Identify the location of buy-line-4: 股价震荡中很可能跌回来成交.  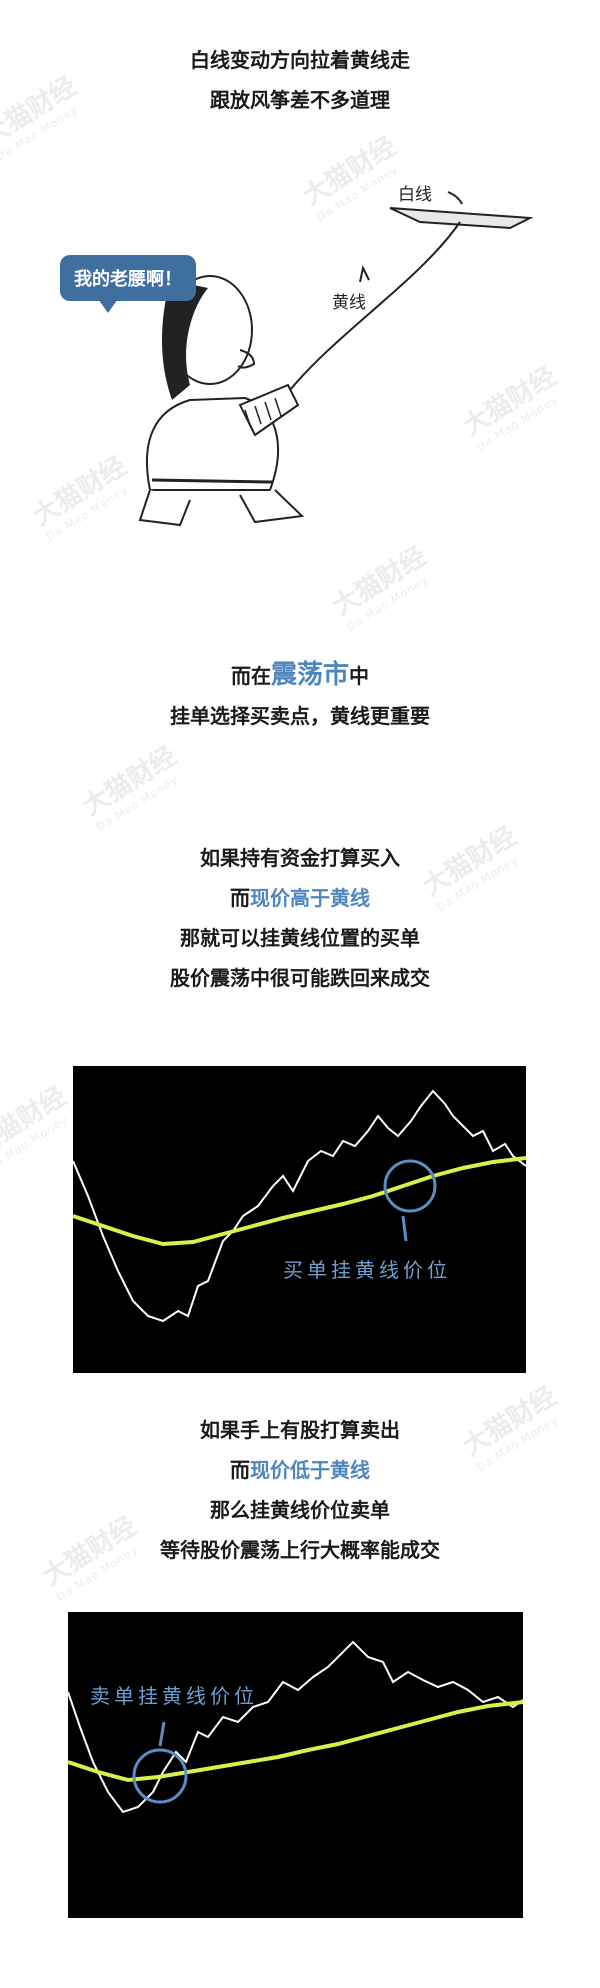
(300, 978).